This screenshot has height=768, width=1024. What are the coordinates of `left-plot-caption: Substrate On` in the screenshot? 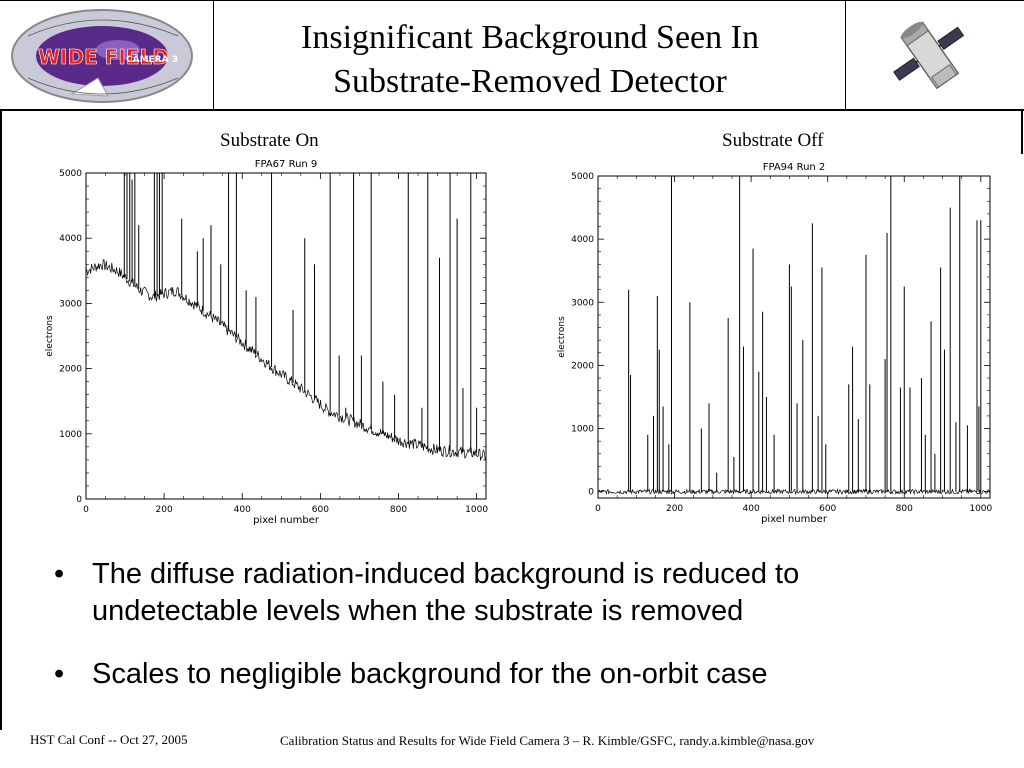 It's located at (269, 140).